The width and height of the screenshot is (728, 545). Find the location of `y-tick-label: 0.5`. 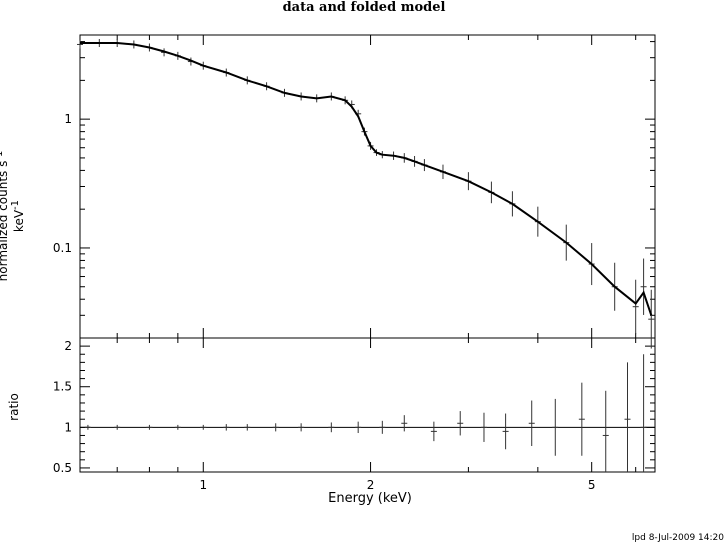

y-tick-label: 0.5 is located at coordinates (62, 468).